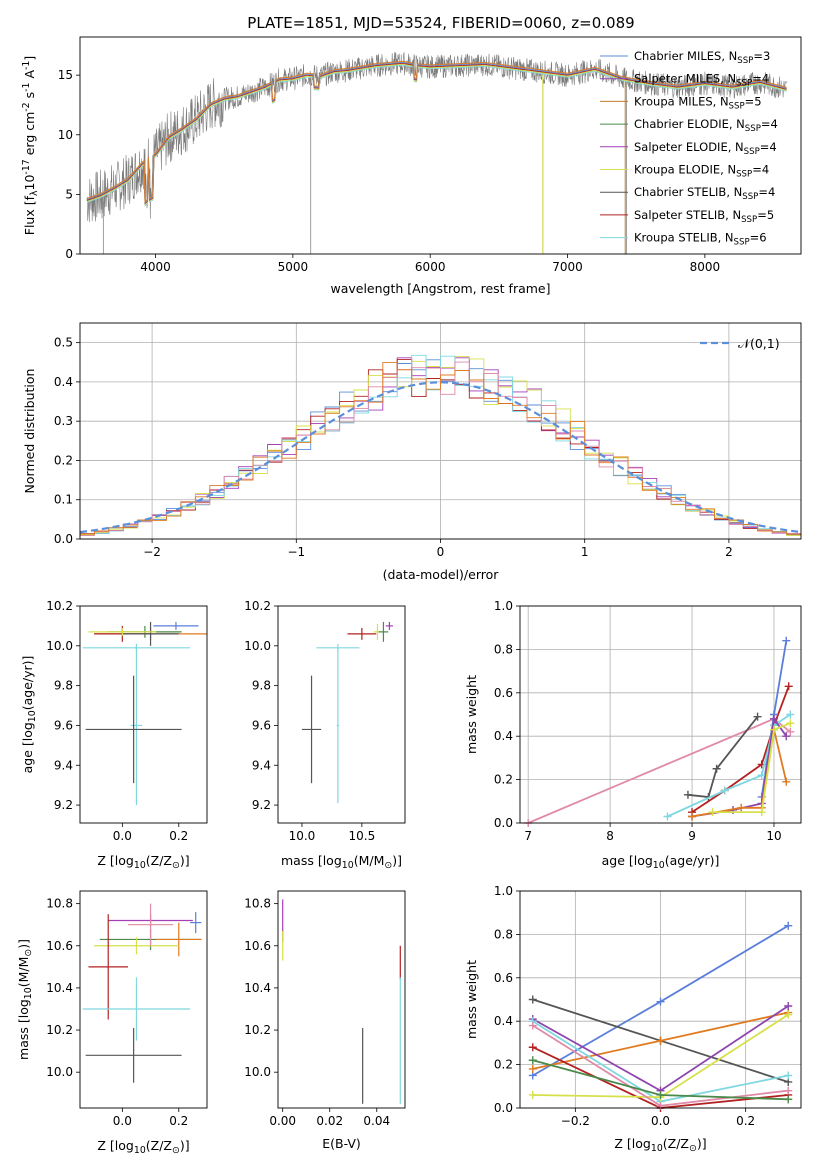 The width and height of the screenshot is (819, 1170). What do you see at coordinates (63, 765) in the screenshot?
I see `y-tick-label: 9.4` at bounding box center [63, 765].